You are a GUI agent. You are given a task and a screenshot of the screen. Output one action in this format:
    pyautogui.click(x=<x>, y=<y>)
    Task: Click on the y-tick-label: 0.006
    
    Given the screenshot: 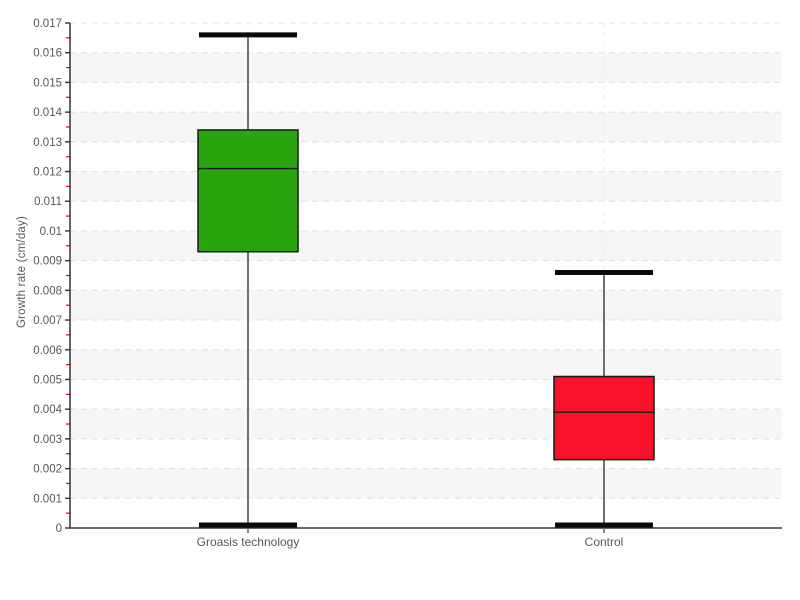 What is the action you would take?
    pyautogui.click(x=47, y=351)
    